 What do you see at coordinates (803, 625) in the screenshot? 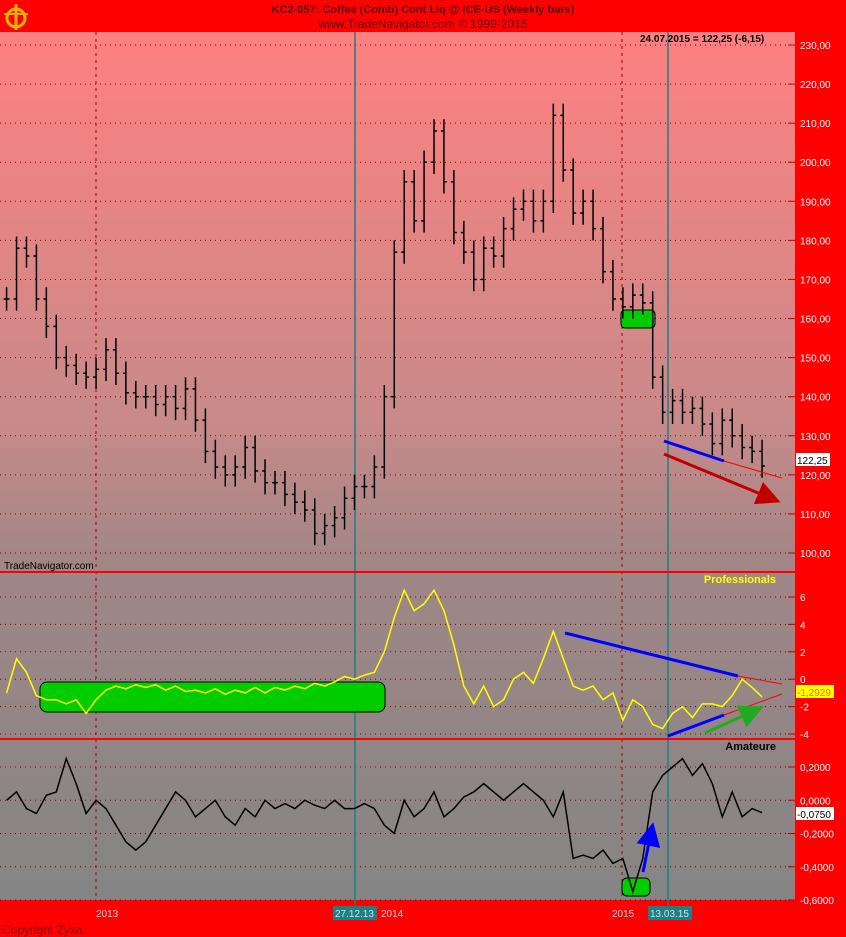
I see `y-tick-label: 4` at bounding box center [803, 625].